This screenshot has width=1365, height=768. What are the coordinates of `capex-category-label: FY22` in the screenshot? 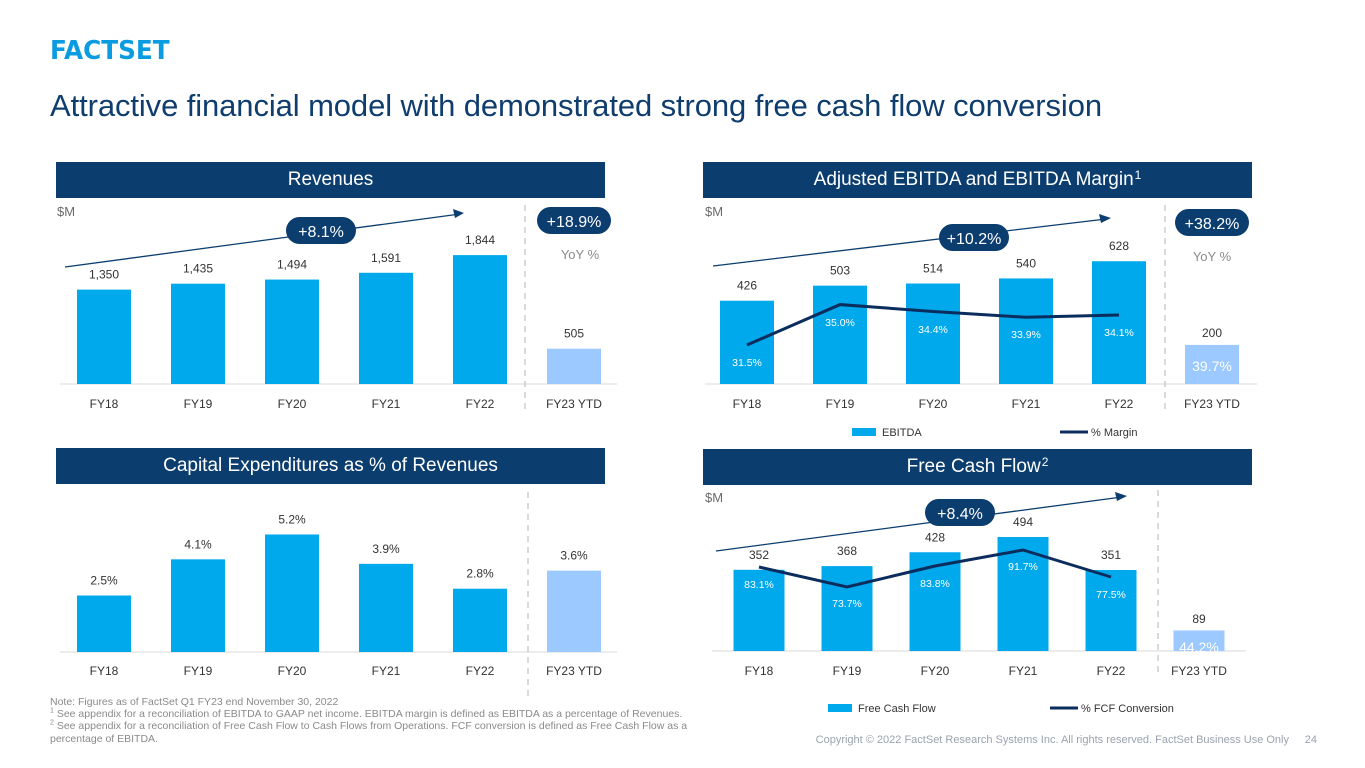 It's located at (480, 671).